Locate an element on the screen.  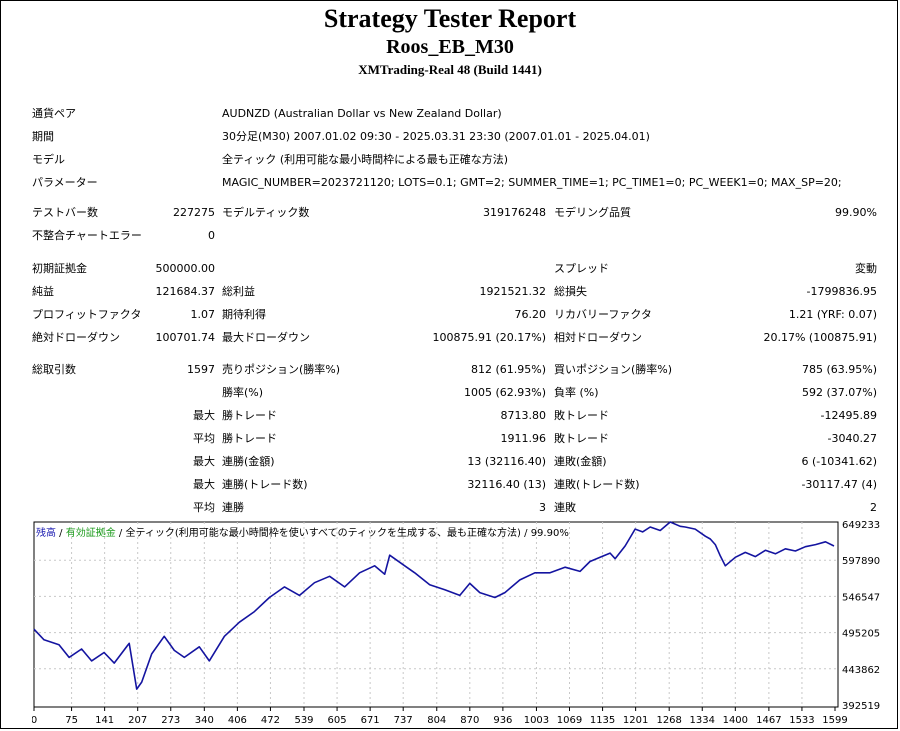
chart-y-tick-label: 495205 is located at coordinates (861, 634).